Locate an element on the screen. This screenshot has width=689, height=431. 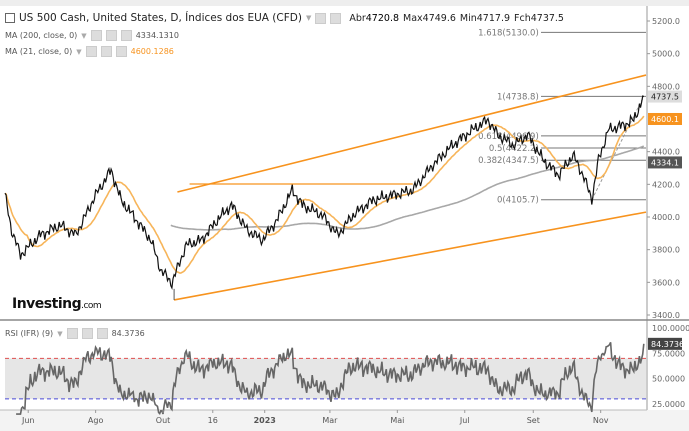
collapse-icon is located at coordinates (10, 18).